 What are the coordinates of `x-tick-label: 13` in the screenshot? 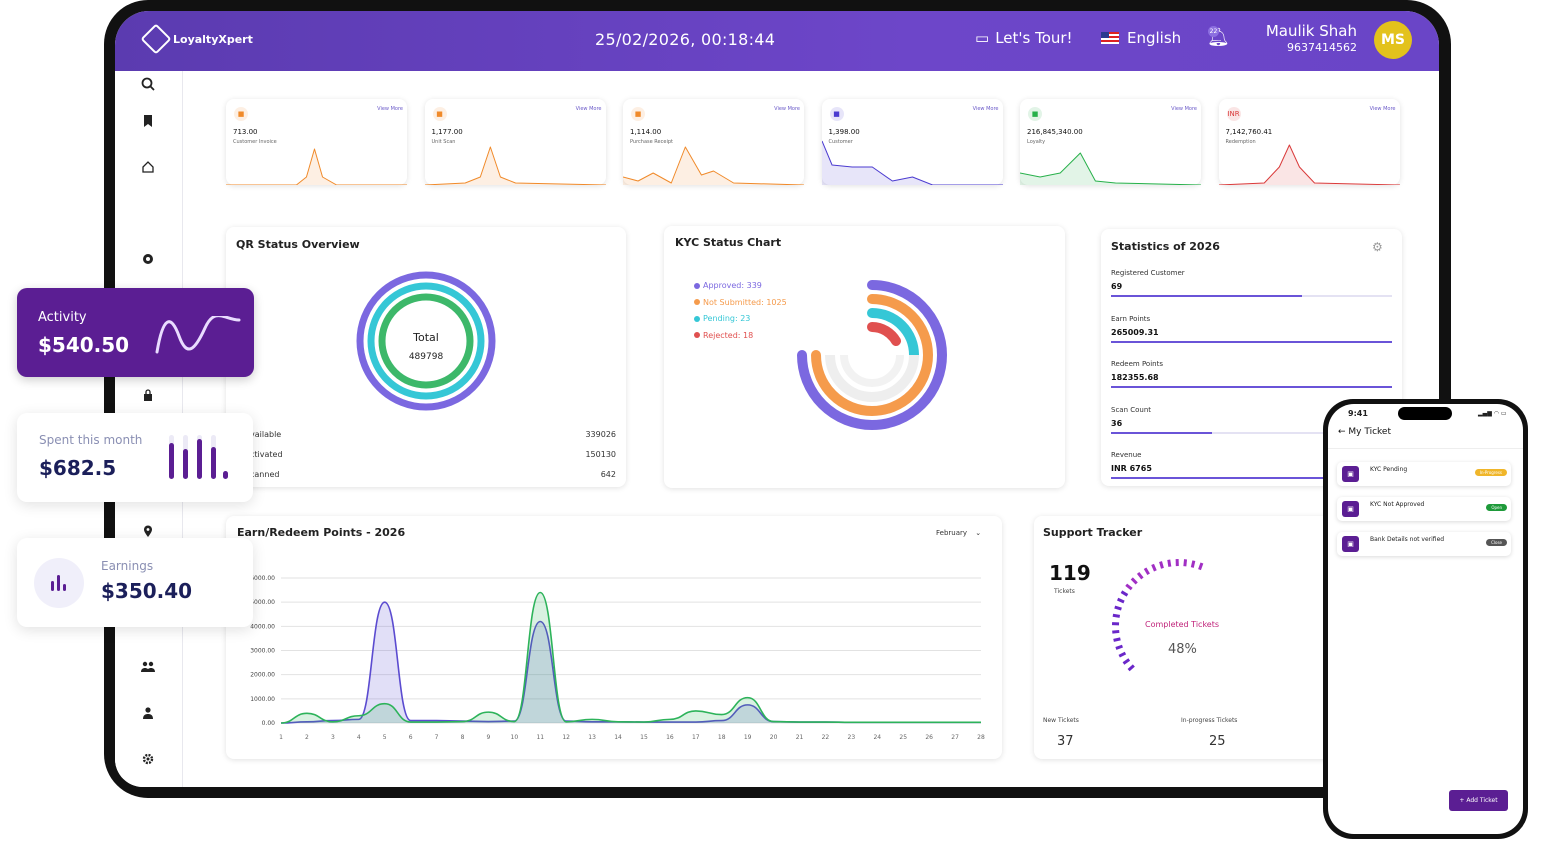 It's located at (592, 737).